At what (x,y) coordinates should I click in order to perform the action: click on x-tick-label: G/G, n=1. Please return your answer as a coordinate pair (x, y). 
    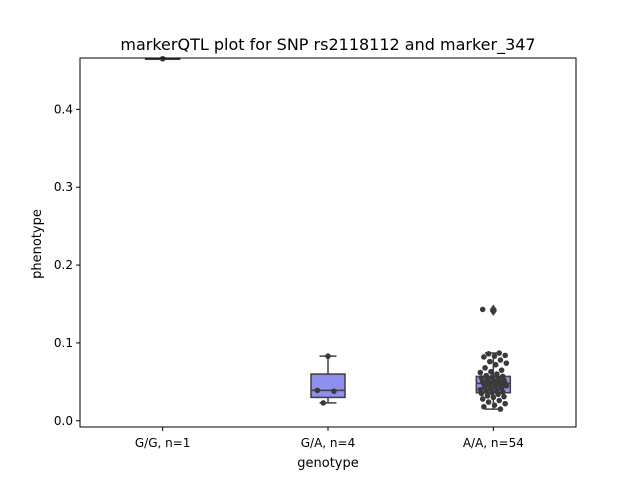
    Looking at the image, I should click on (163, 443).